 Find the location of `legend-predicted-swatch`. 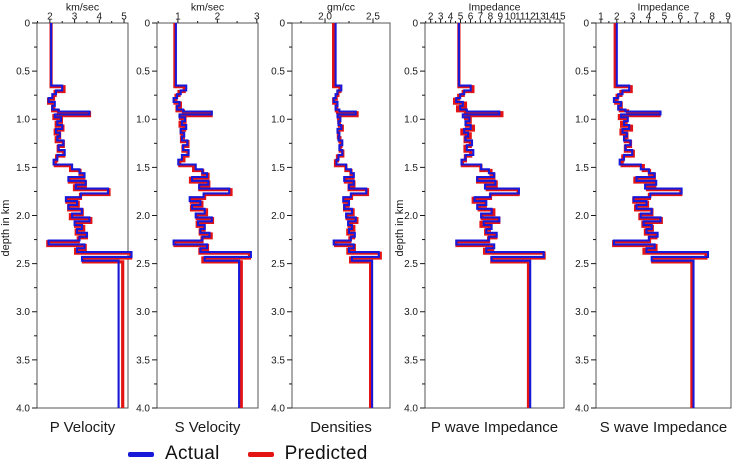

legend-predicted-swatch is located at coordinates (260, 454).